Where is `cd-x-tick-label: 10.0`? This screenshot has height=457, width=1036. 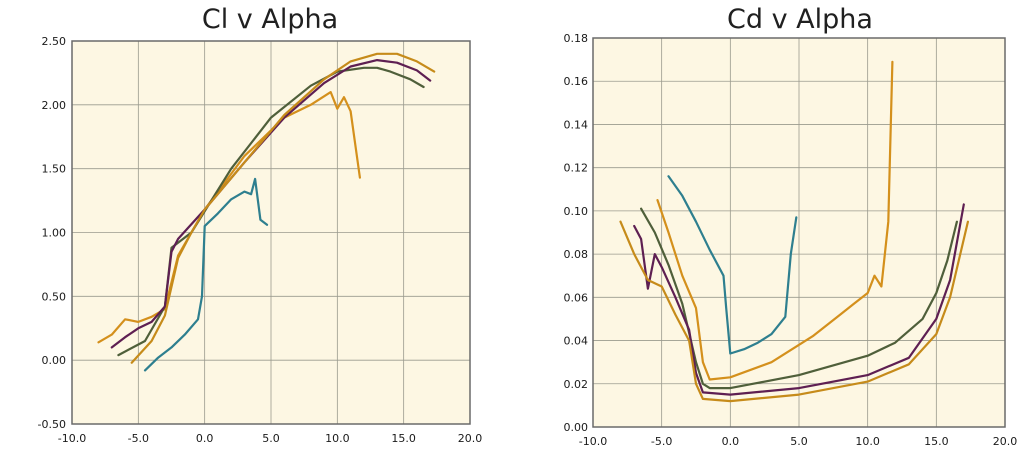 cd-x-tick-label: 10.0 is located at coordinates (867, 441).